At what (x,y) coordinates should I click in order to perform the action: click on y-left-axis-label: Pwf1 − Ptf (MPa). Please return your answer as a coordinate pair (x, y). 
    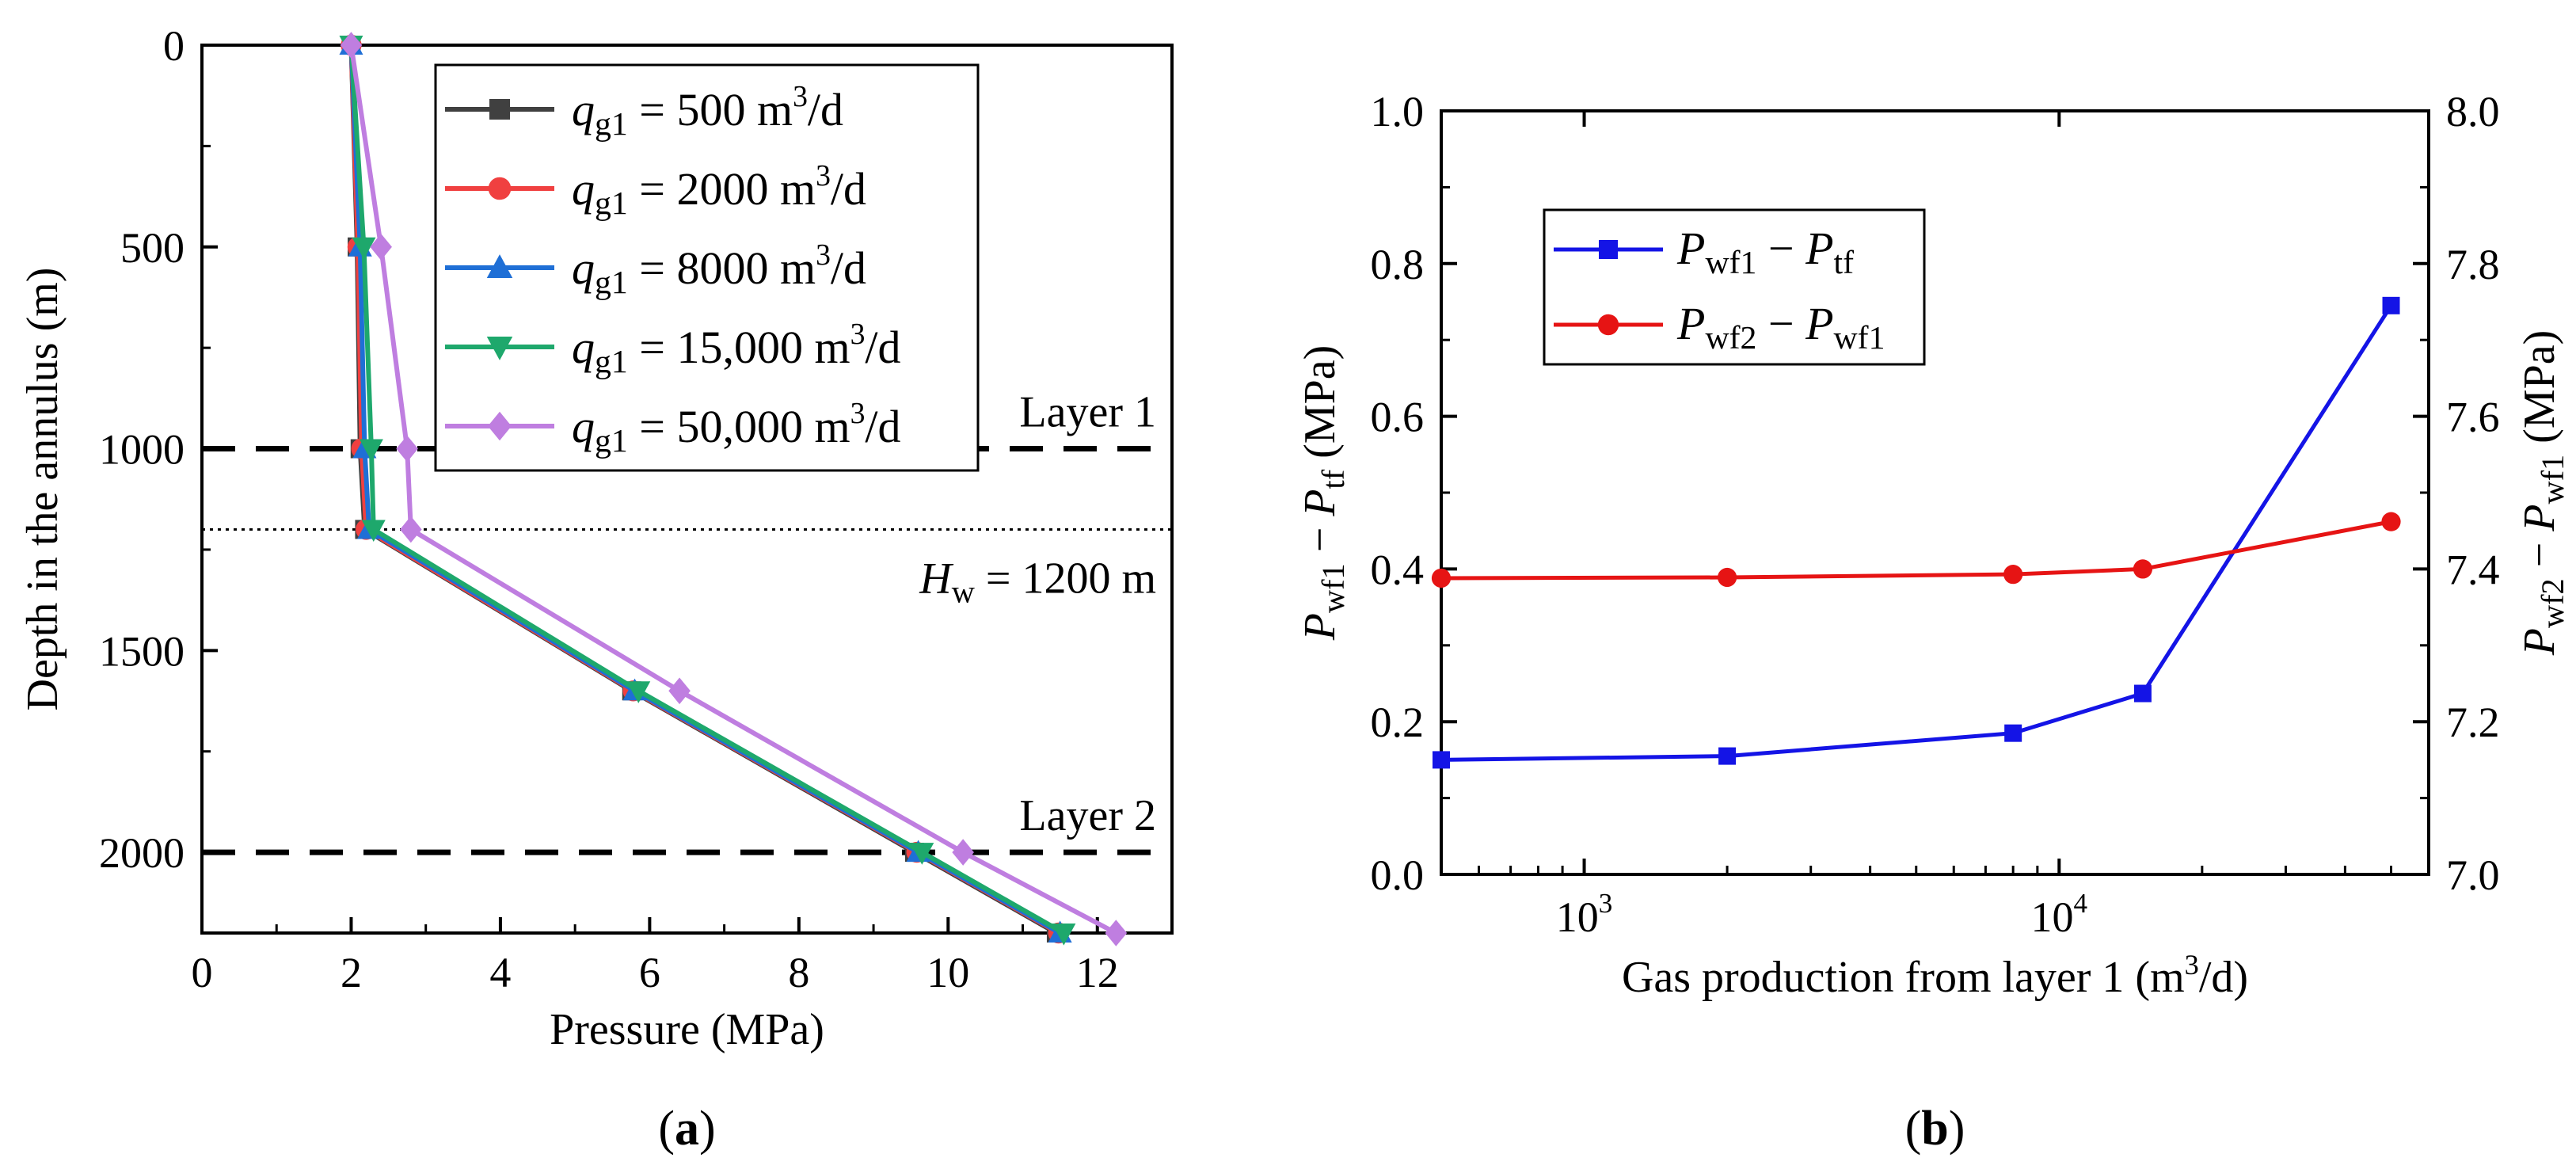
    Looking at the image, I should click on (1323, 493).